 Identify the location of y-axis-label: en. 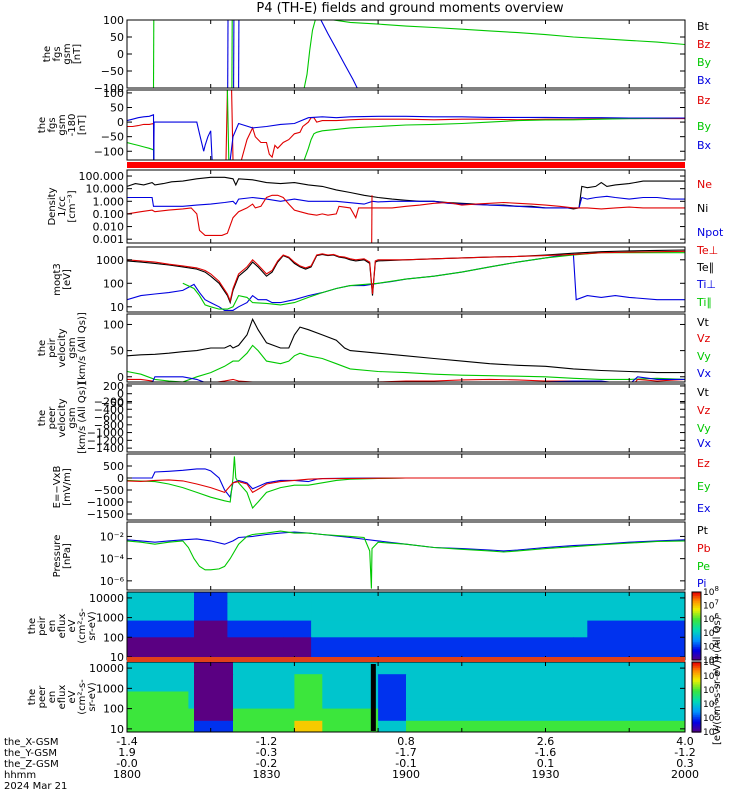
(52, 697).